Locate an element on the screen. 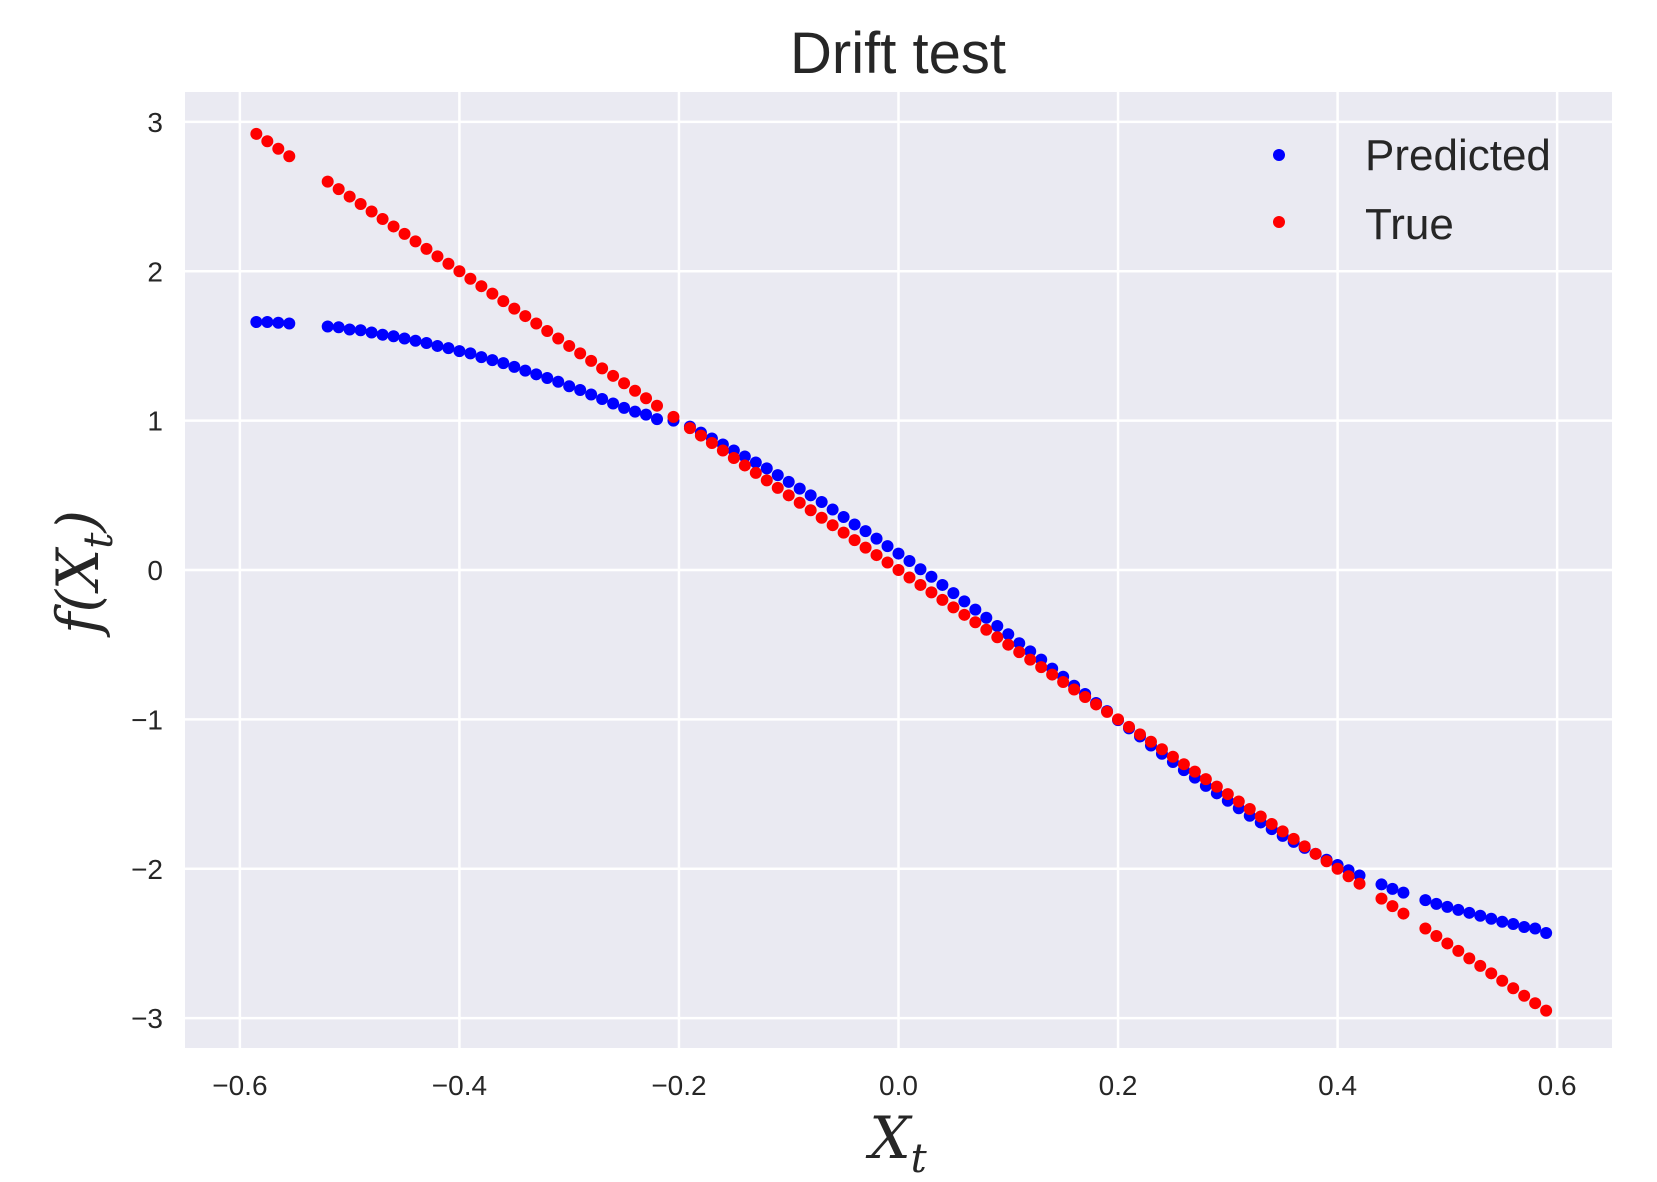 This screenshot has height=1182, width=1657. legend: Predicted True is located at coordinates (1412, 190).